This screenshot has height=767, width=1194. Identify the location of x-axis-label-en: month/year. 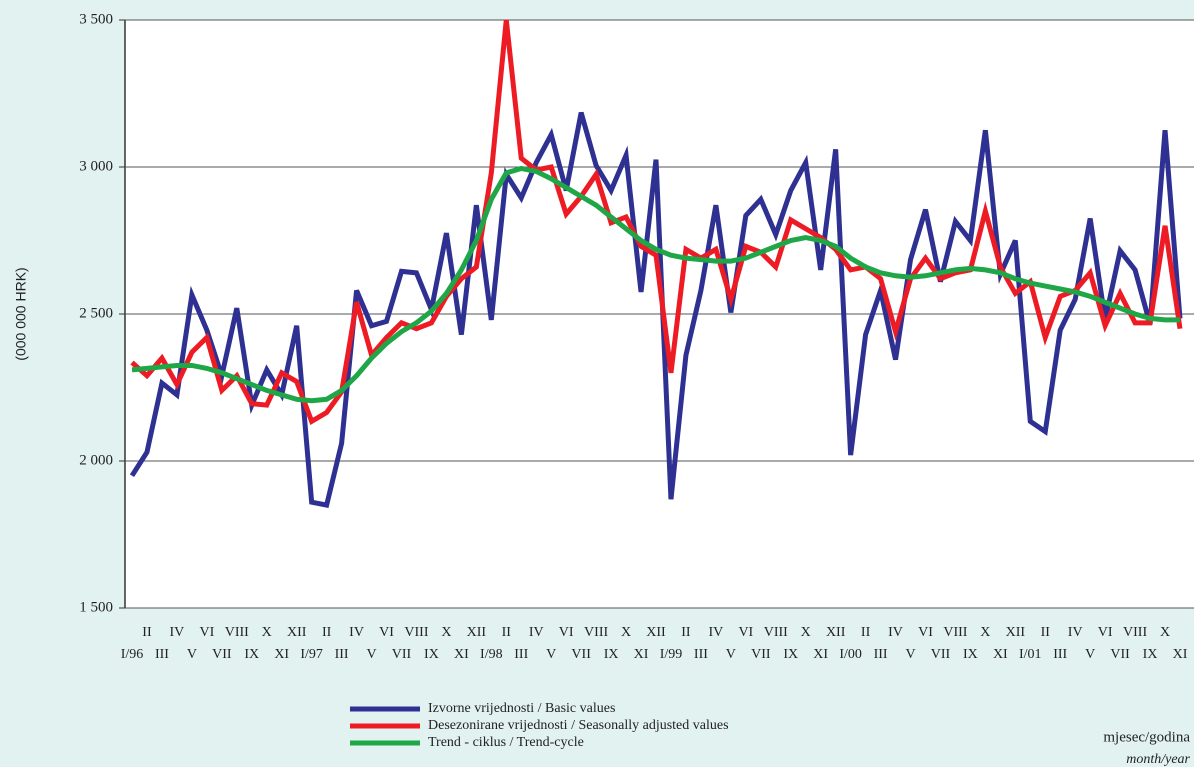
(1158, 759).